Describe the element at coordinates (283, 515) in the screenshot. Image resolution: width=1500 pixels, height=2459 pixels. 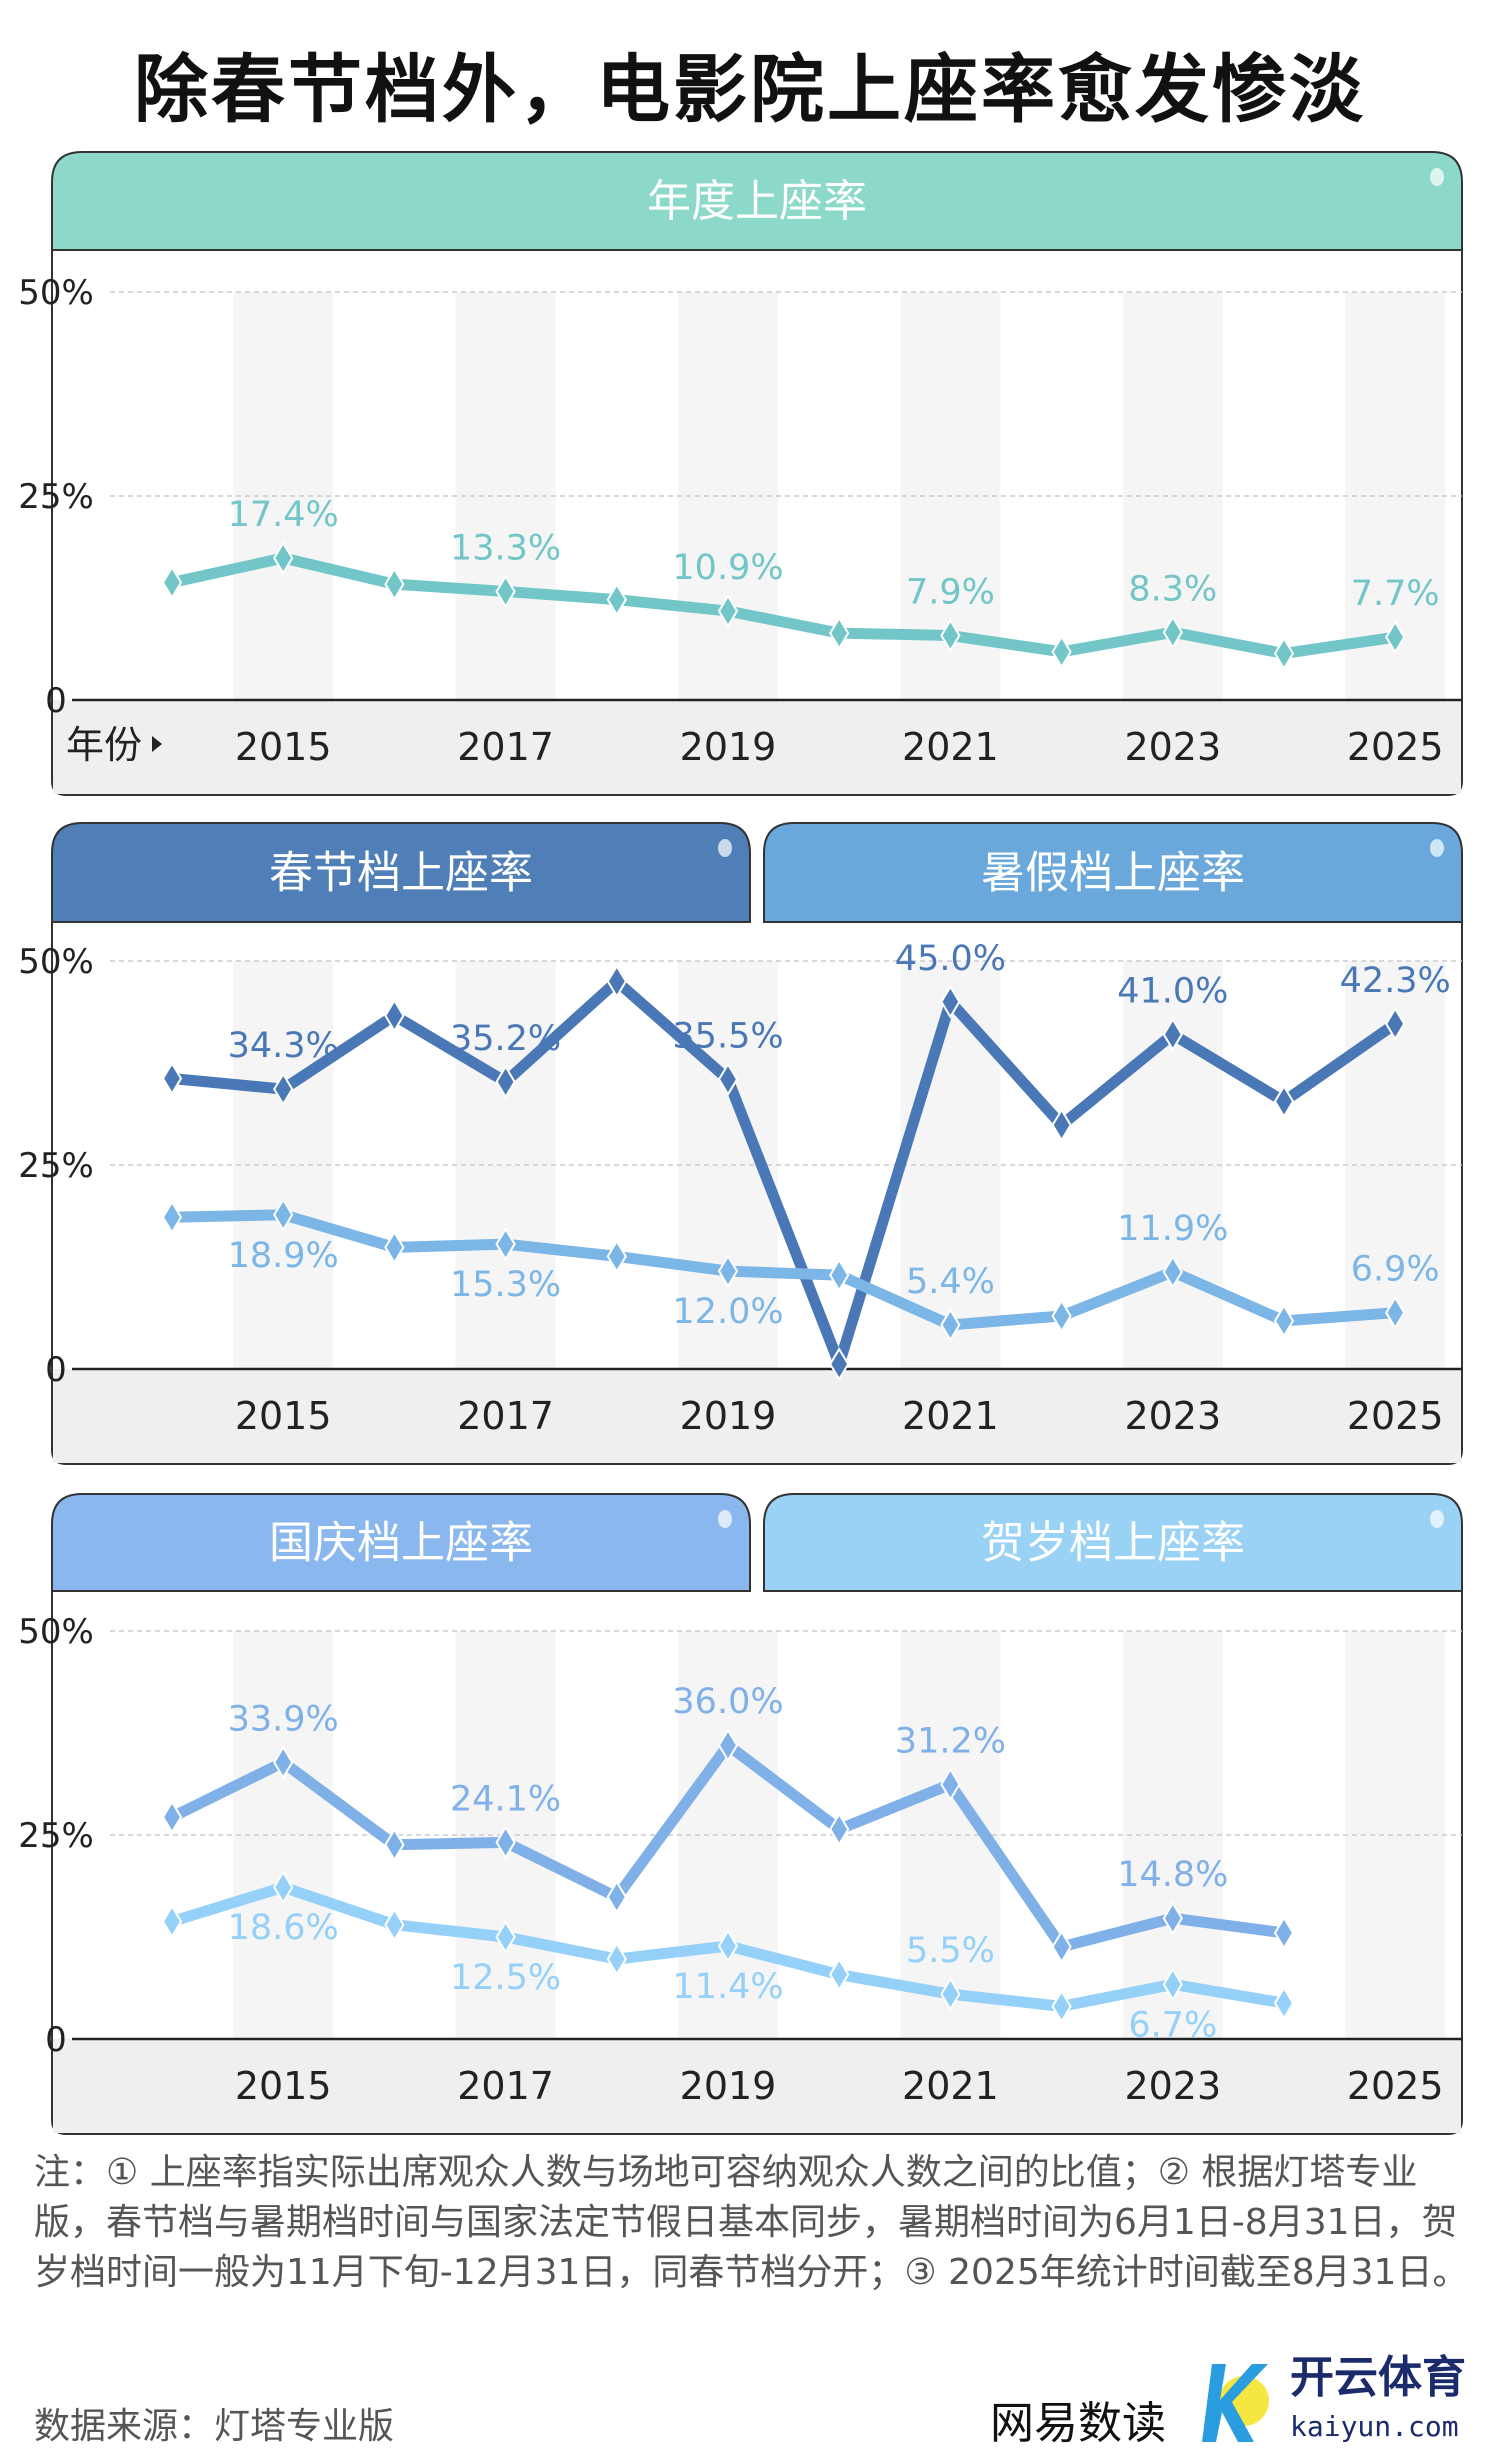
I see `data-label: 17.4%` at that location.